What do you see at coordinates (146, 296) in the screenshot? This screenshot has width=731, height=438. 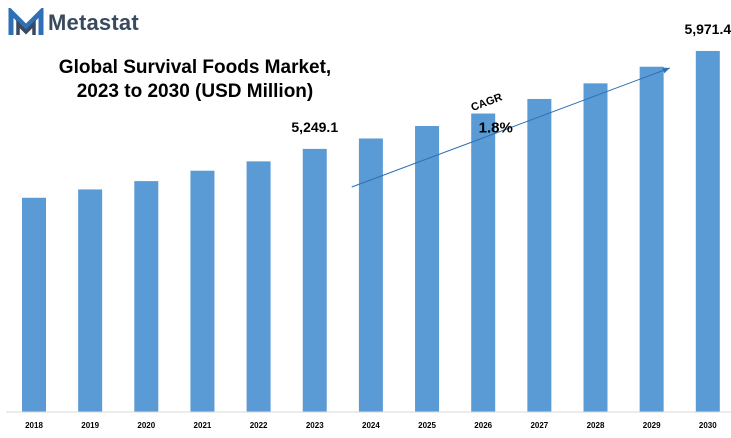 I see `bar-2020` at bounding box center [146, 296].